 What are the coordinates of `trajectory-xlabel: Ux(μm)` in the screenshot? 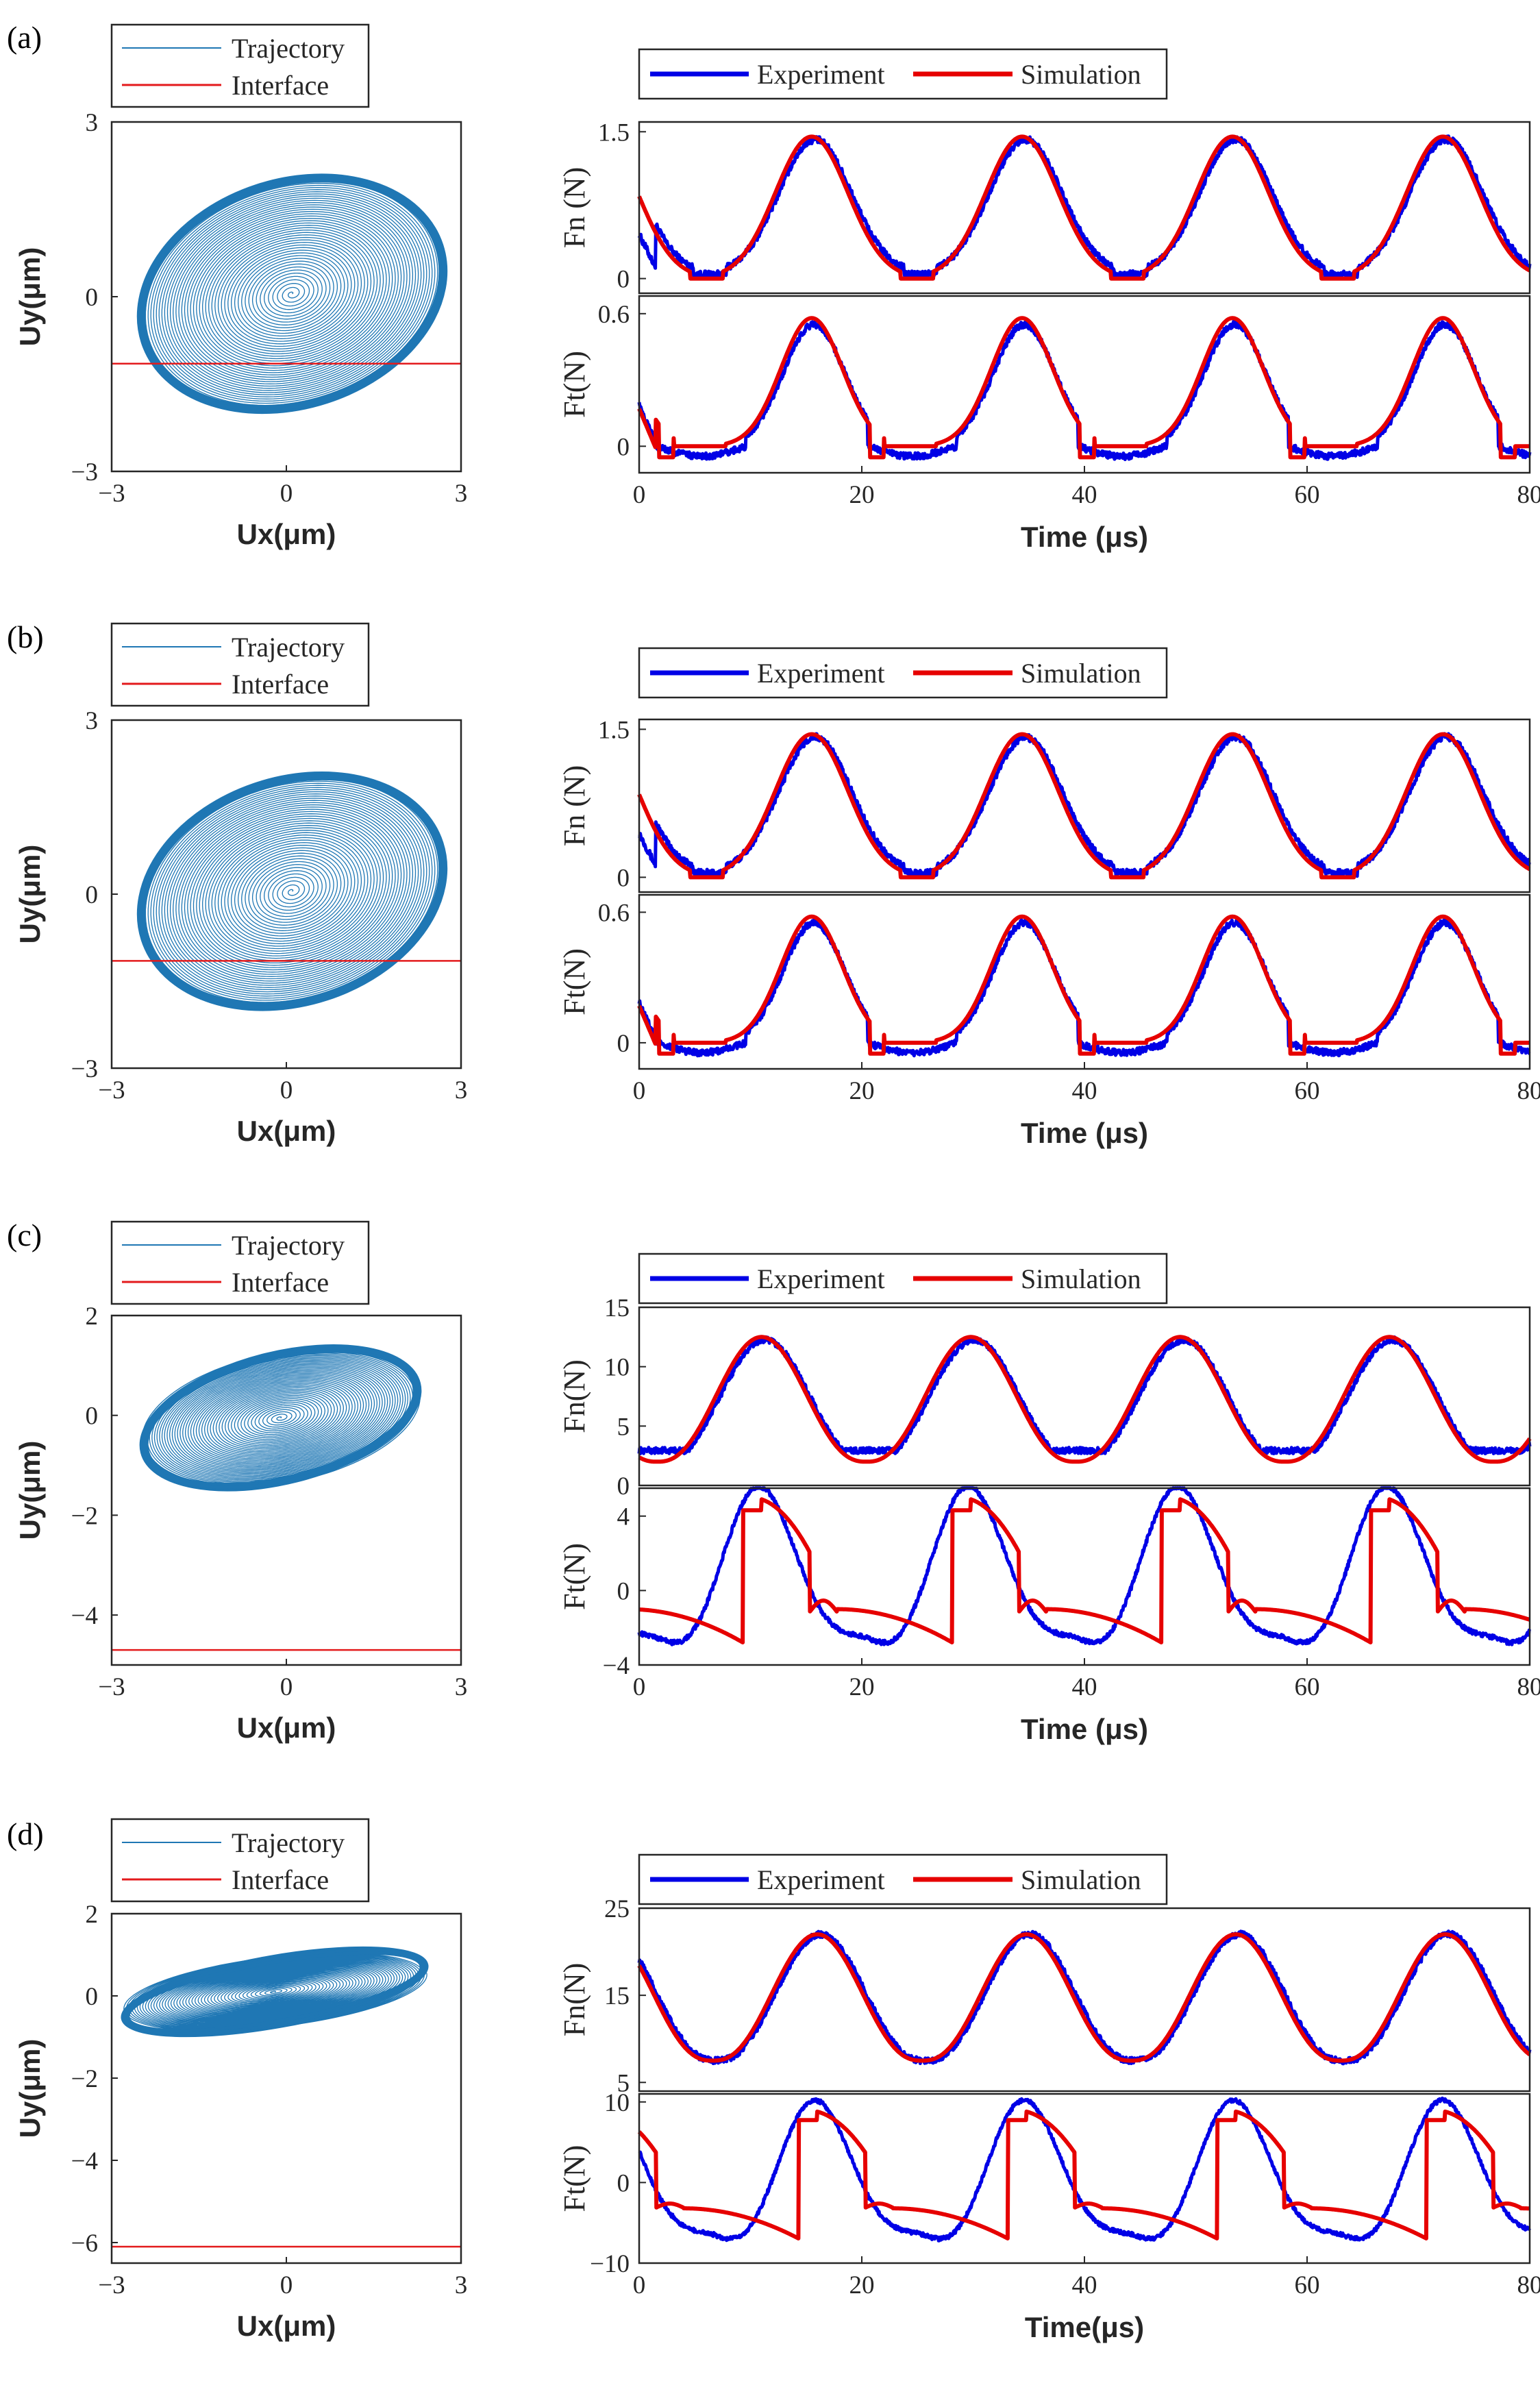 It's located at (286, 534).